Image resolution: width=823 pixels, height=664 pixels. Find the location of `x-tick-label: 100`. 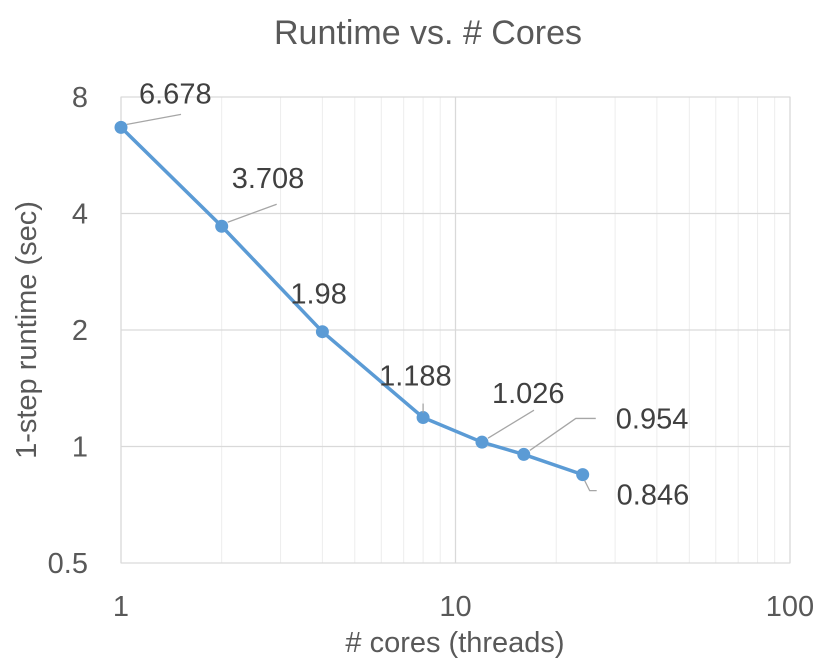

x-tick-label: 100 is located at coordinates (790, 607).